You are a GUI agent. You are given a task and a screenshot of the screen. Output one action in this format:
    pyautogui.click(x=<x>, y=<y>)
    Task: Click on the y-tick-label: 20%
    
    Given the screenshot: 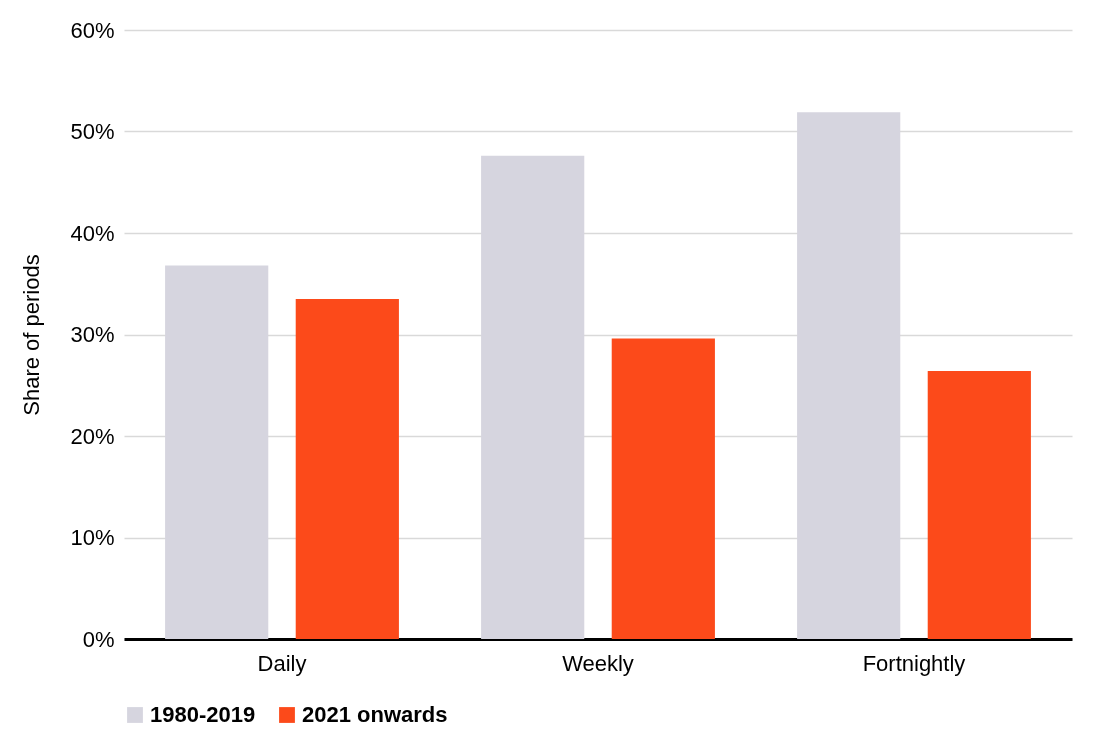 What is the action you would take?
    pyautogui.click(x=92, y=436)
    